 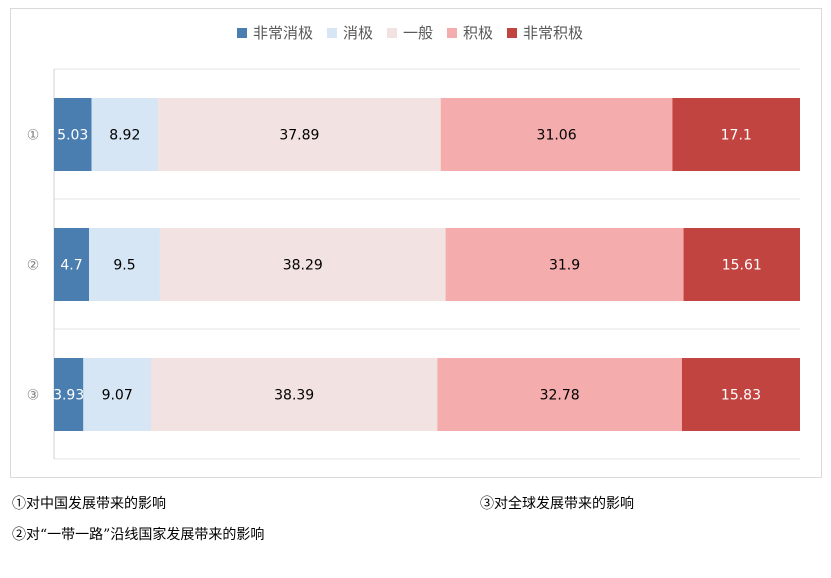 I want to click on data-label-1-3: 31.9, so click(x=564, y=266).